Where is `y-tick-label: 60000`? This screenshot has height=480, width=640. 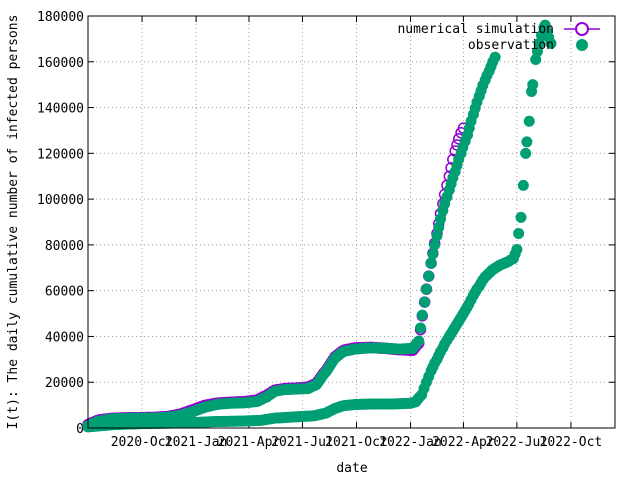 y-tick-label: 60000 is located at coordinates (64, 292).